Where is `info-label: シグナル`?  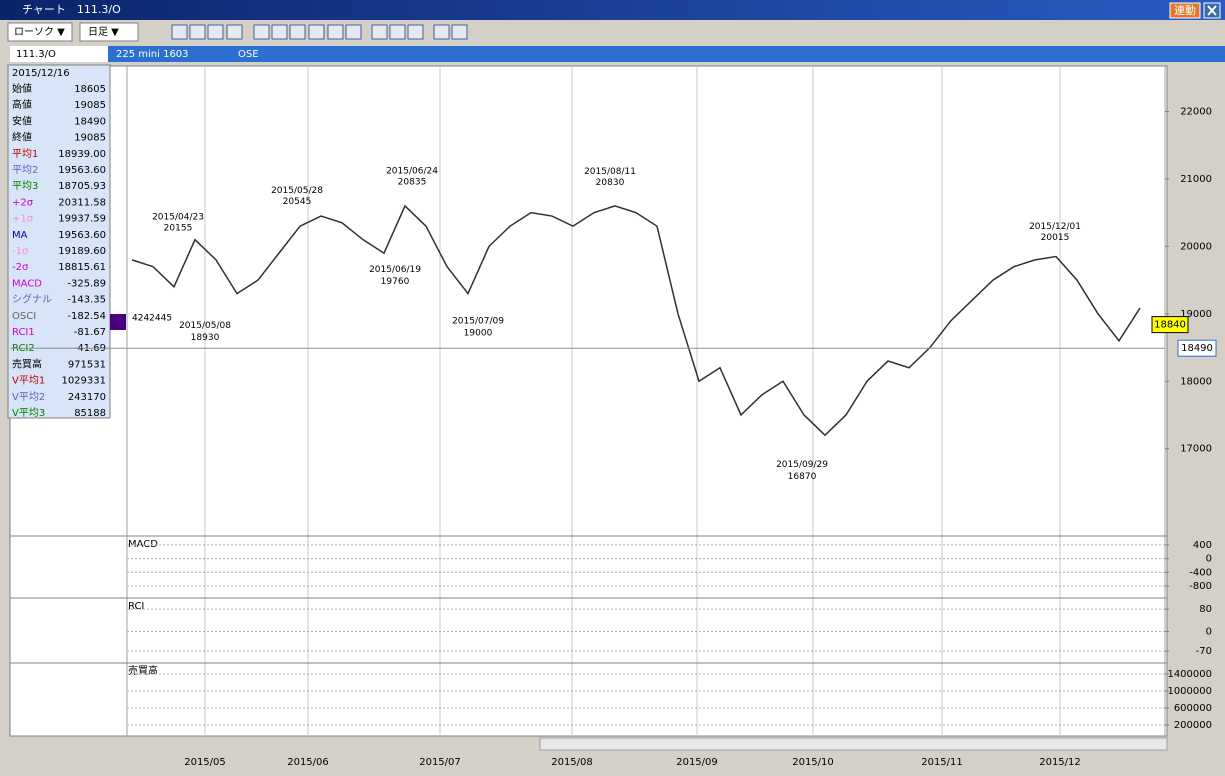
info-label: シグナル is located at coordinates (32, 299).